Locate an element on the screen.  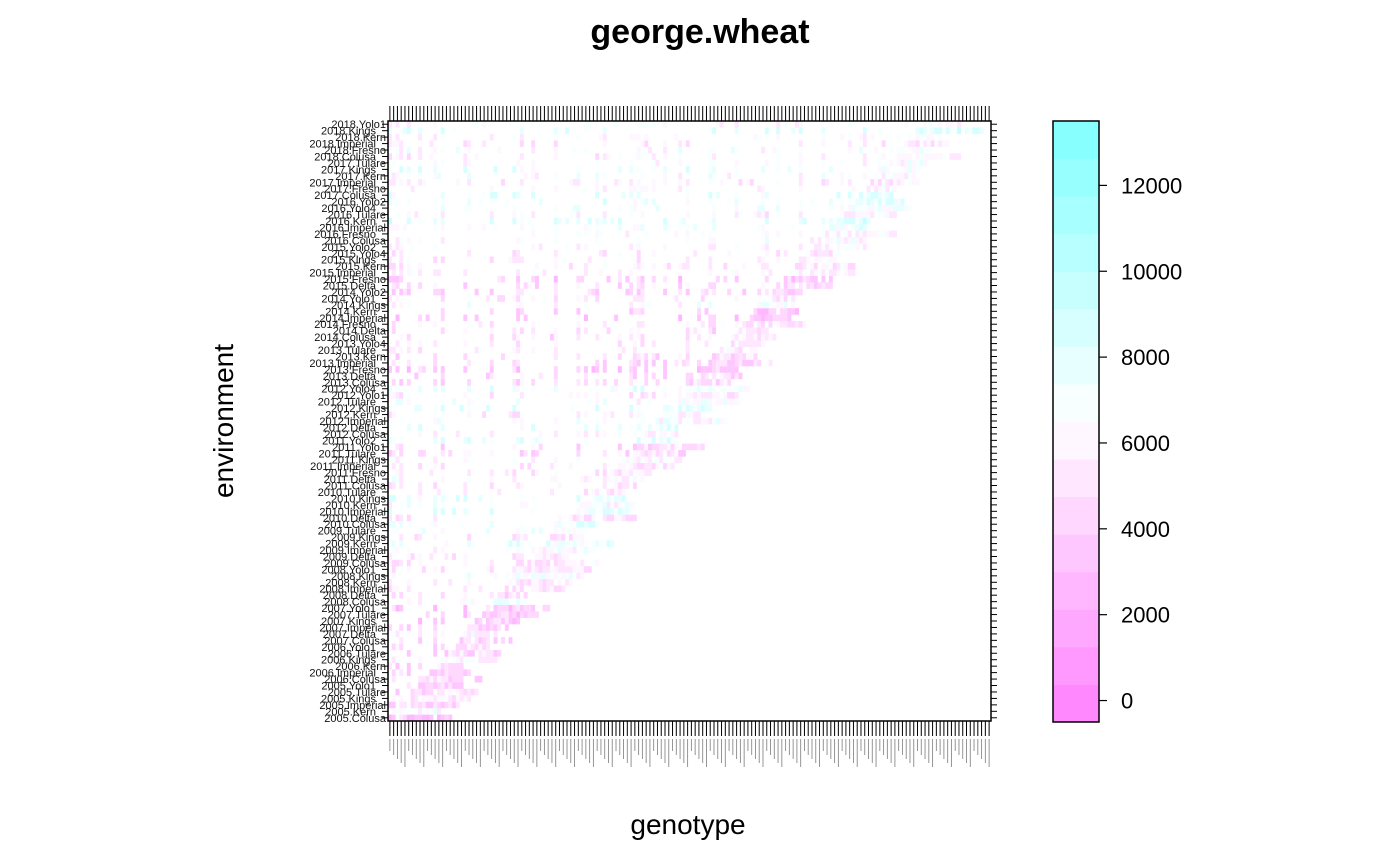
y-tick-label: 2005.Colusa is located at coordinates (355, 719).